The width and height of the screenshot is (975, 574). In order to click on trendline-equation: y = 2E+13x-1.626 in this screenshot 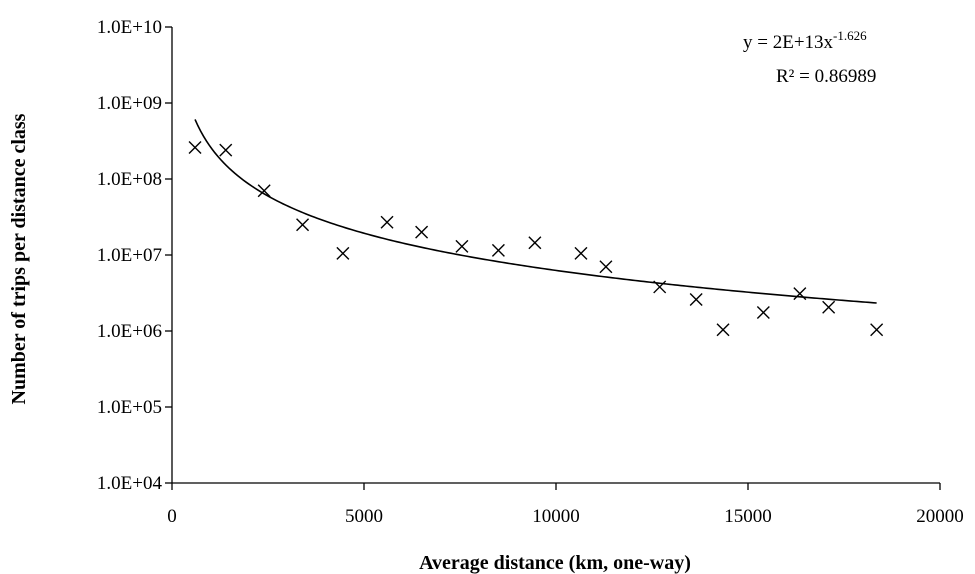, I will do `click(805, 40)`.